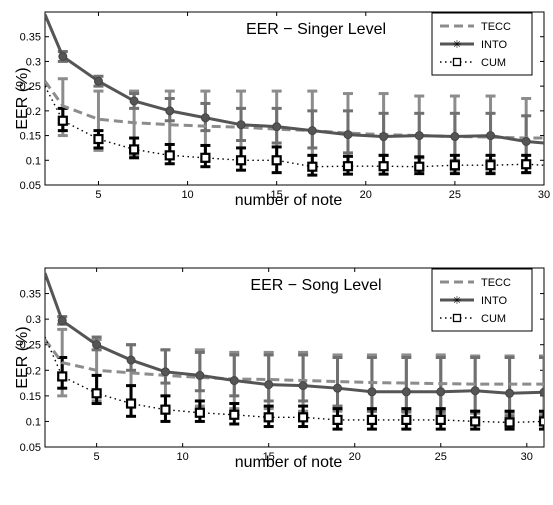 Image resolution: width=553 pixels, height=505 pixels. What do you see at coordinates (493, 63) in the screenshot?
I see `legend-label-cum: CUM` at bounding box center [493, 63].